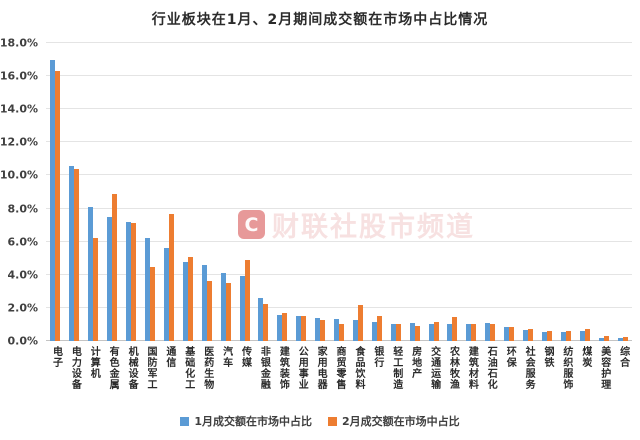 This screenshot has width=640, height=440. What do you see at coordinates (22, 341) in the screenshot?
I see `y-tick-label: 0.0%` at bounding box center [22, 341].